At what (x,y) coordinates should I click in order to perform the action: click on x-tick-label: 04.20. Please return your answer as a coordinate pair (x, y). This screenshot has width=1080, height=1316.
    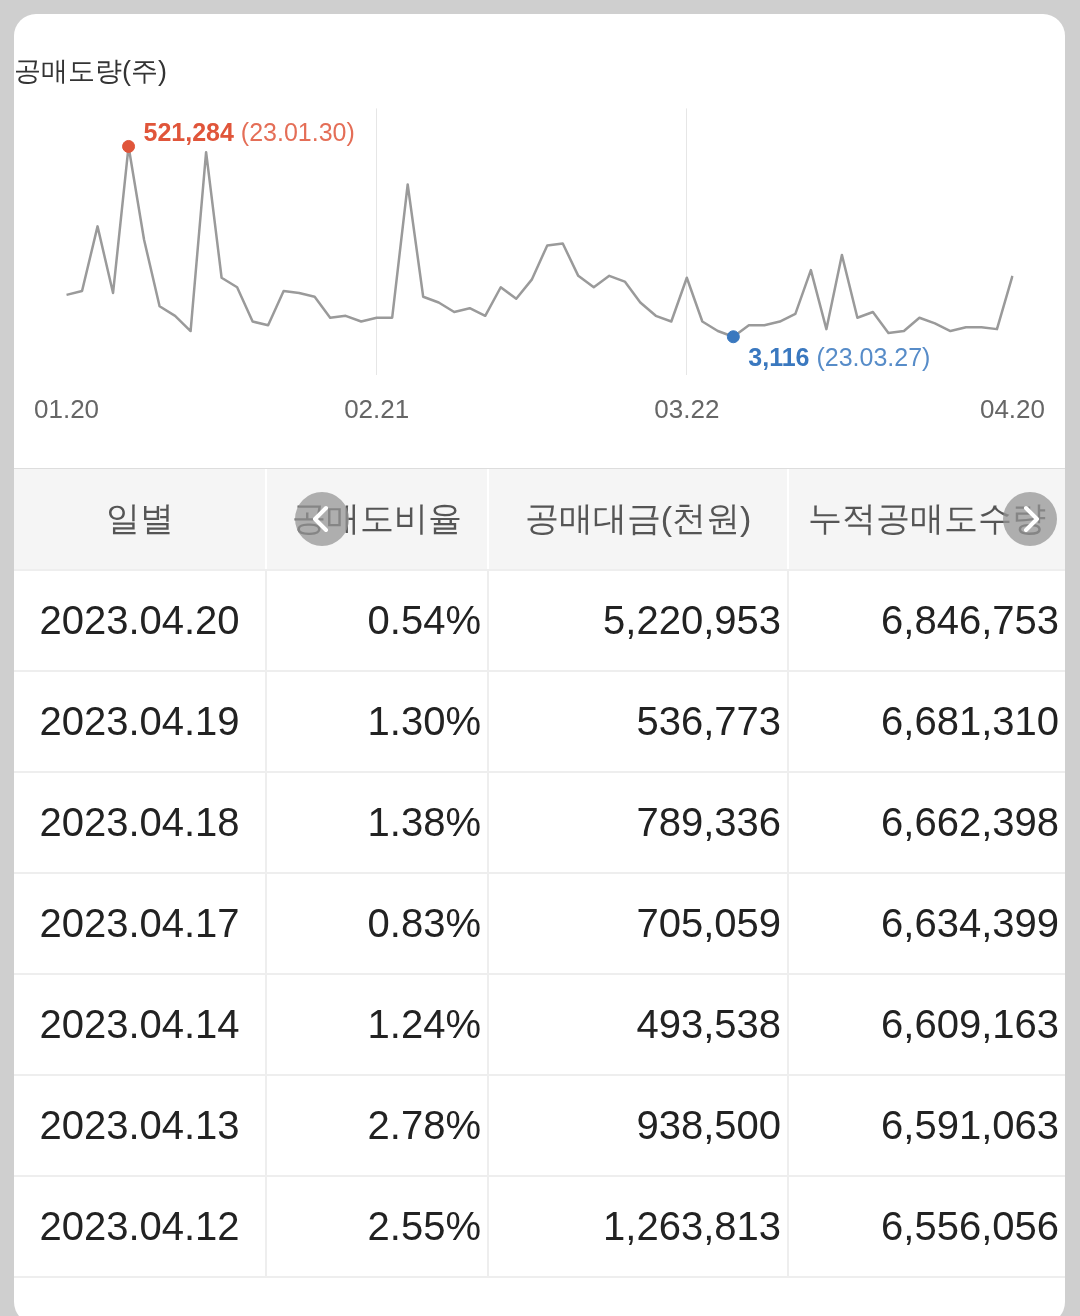
    Looking at the image, I should click on (1012, 408).